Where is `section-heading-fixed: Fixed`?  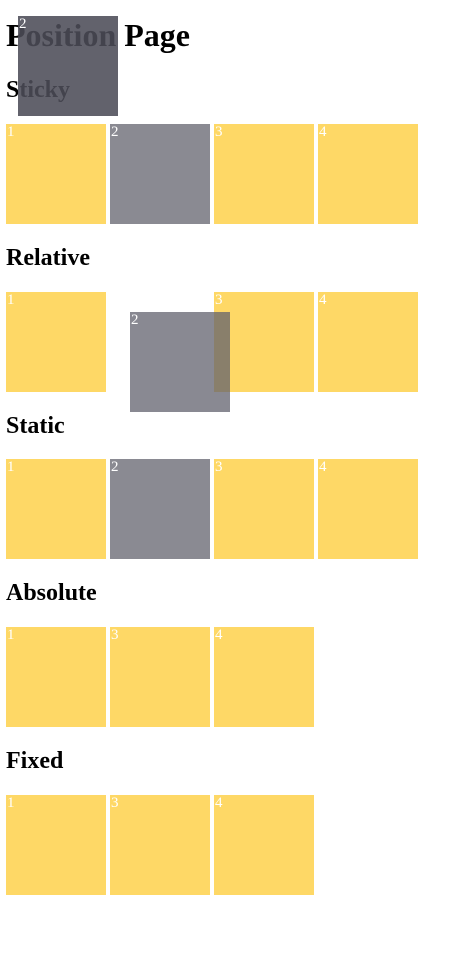 section-heading-fixed: Fixed is located at coordinates (35, 761).